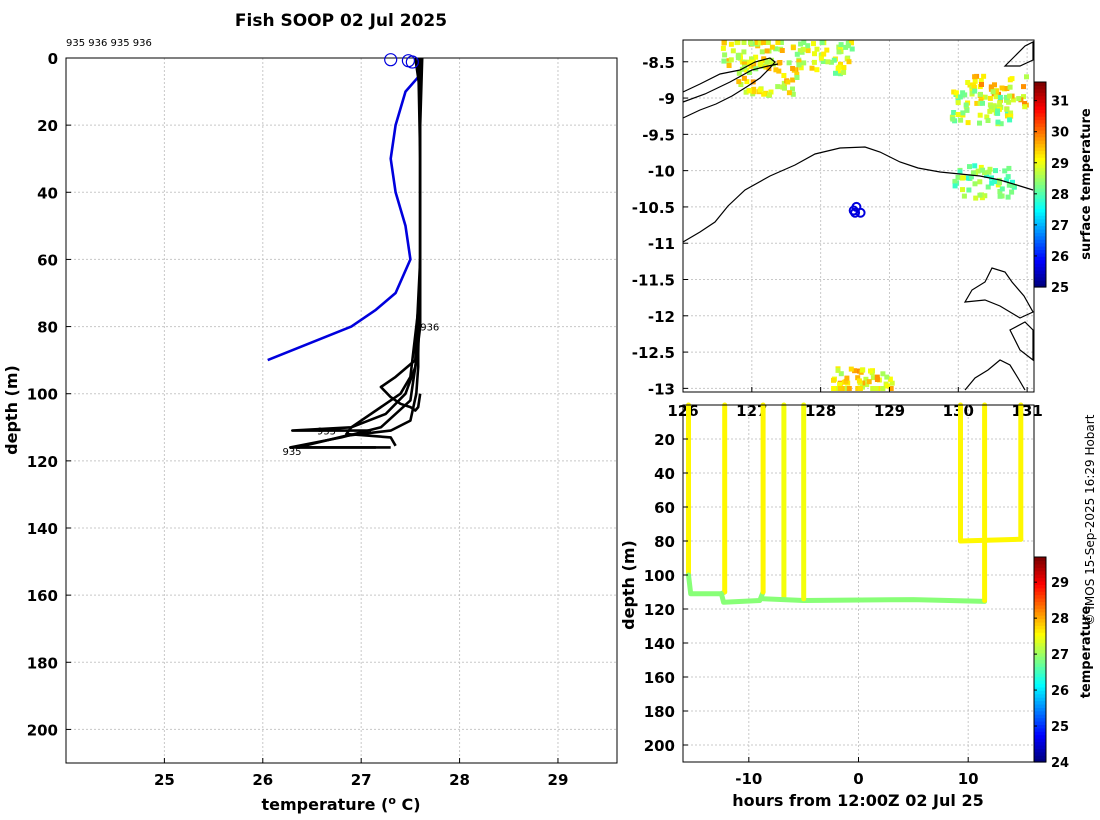 The image size is (1100, 820). Describe the element at coordinates (1090, 519) in the screenshot. I see `credit-text: © IMOS 15-Sep-2025 16:29 Hobart` at that location.